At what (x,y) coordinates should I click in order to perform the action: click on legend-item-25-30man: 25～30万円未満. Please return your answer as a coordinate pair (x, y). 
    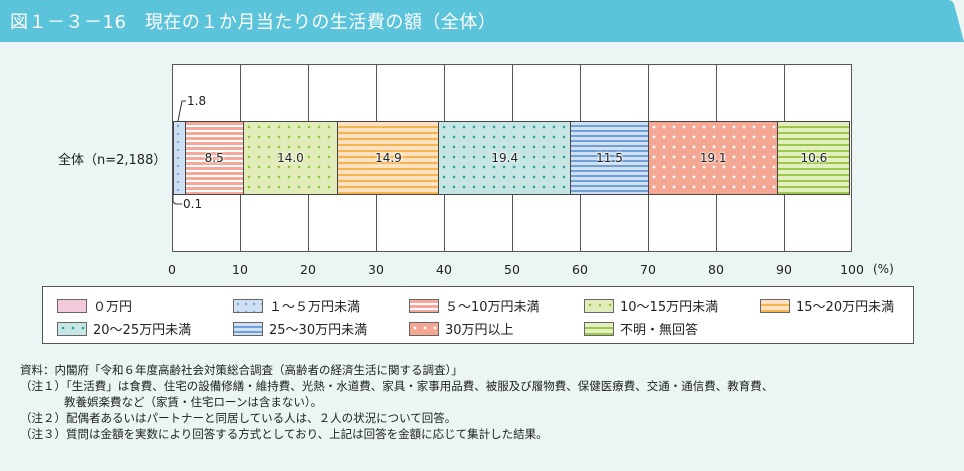
    Looking at the image, I should click on (300, 328).